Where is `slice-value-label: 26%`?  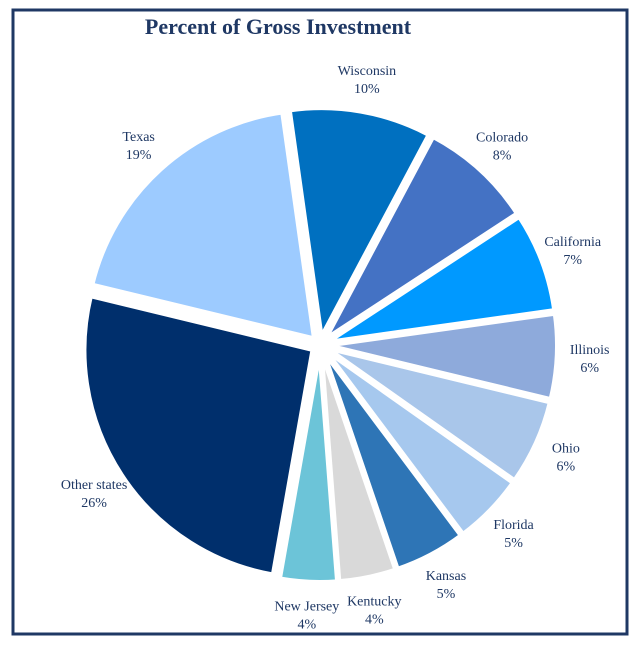 slice-value-label: 26% is located at coordinates (94, 503).